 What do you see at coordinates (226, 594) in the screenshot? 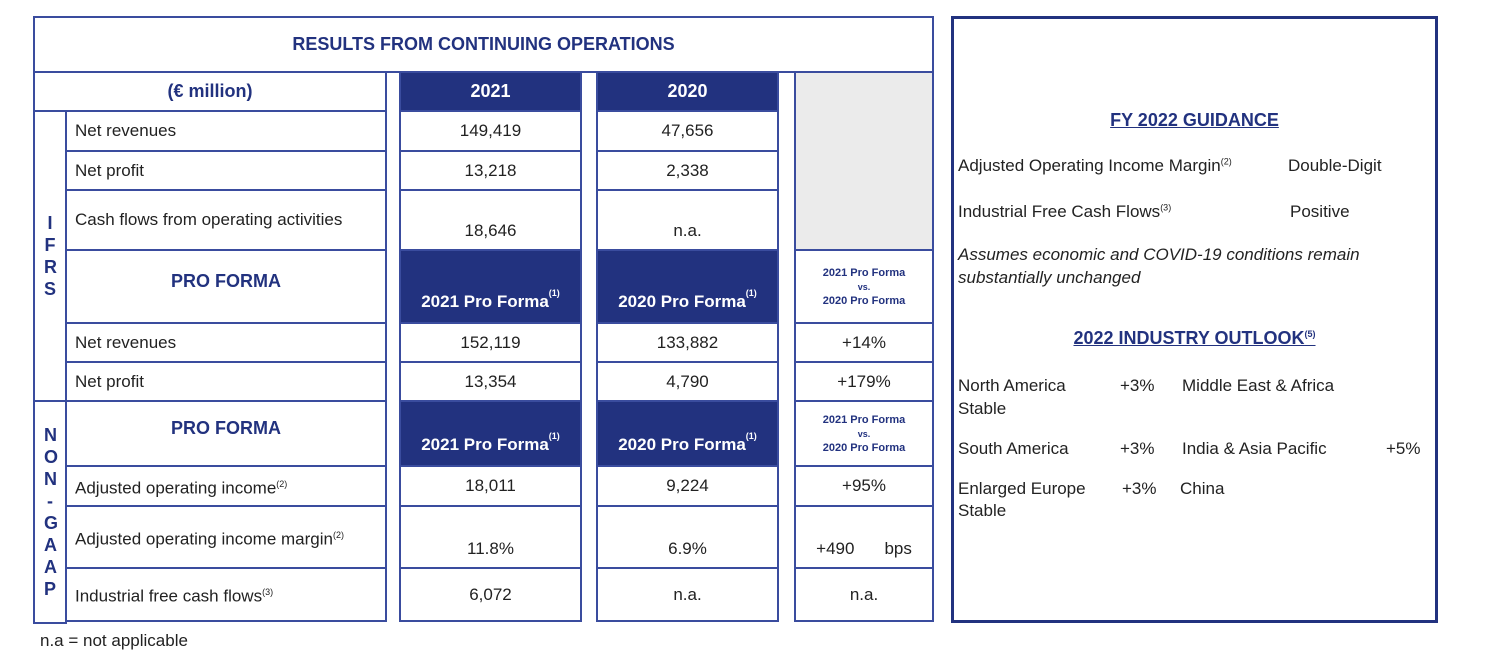
I see `row-label-cell: Industrial free cash flows(3)` at bounding box center [226, 594].